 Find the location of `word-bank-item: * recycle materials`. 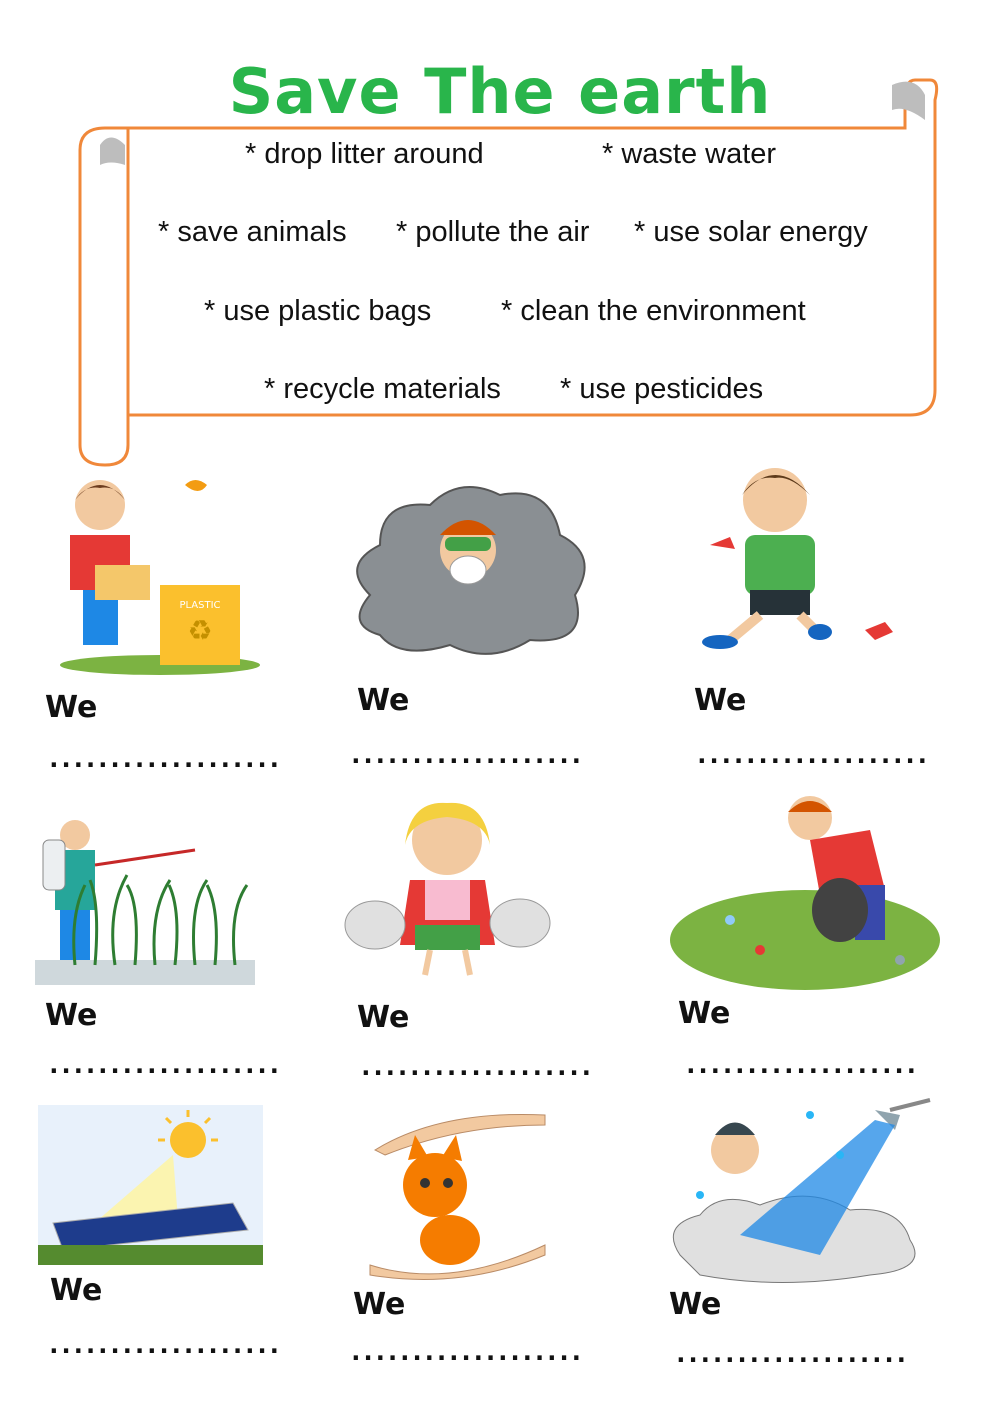

word-bank-item: * recycle materials is located at coordinates (382, 389).